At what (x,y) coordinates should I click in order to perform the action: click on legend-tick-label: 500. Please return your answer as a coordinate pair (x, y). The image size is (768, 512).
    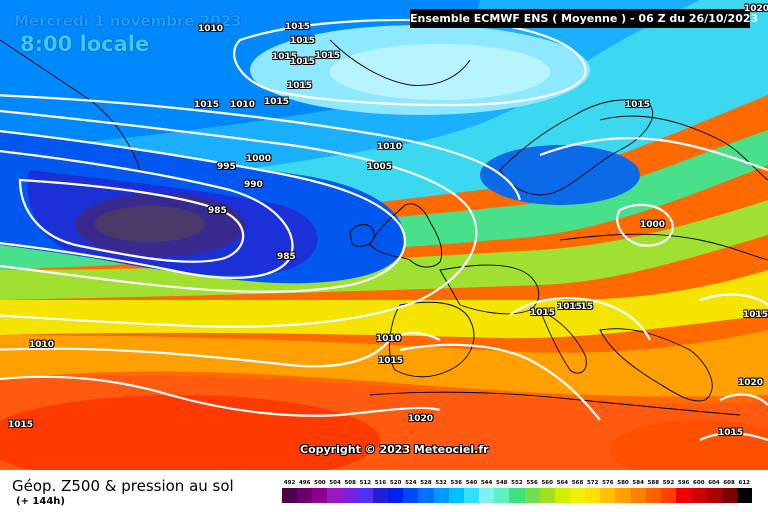
    Looking at the image, I should click on (320, 483).